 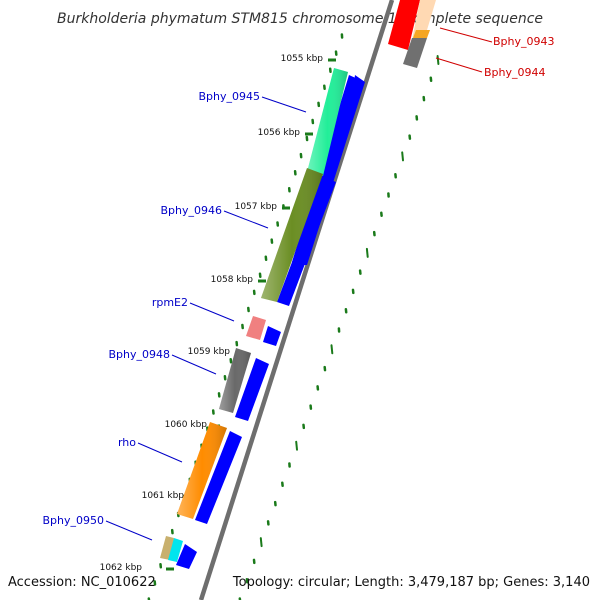 I want to click on tick-1056kbp: 1056 kbp, so click(x=285, y=133).